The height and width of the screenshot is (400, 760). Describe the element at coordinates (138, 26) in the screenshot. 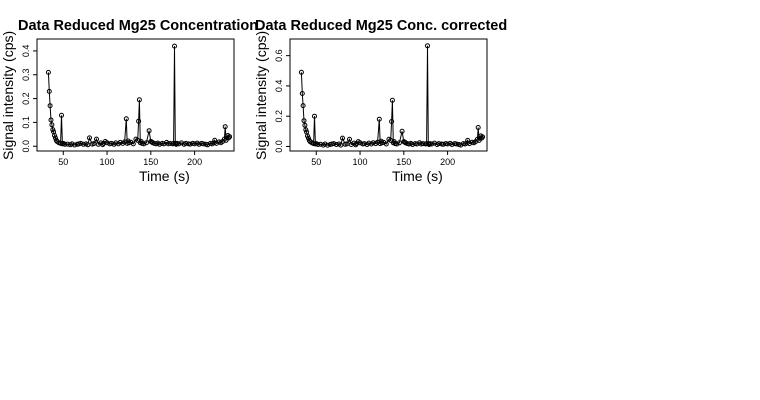

I see `chart-title: Data Reduced Mg25 Concentration` at that location.